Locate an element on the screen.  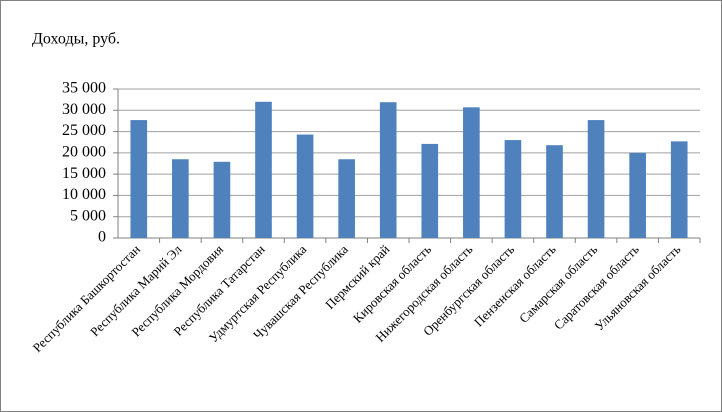
y-tick-label: 25 000 is located at coordinates (84, 130).